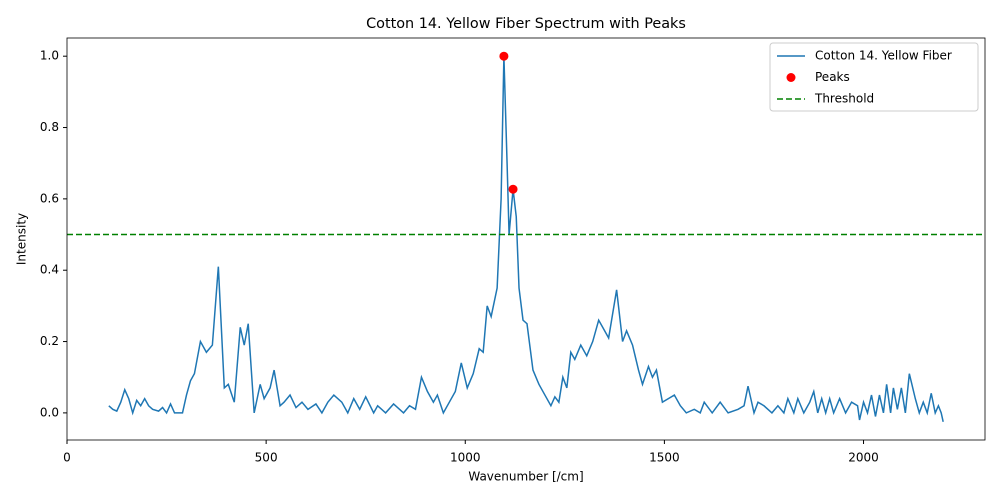 The height and width of the screenshot is (500, 1000). What do you see at coordinates (525, 477) in the screenshot?
I see `x-axis-label: Wavenumber [/cm]` at bounding box center [525, 477].